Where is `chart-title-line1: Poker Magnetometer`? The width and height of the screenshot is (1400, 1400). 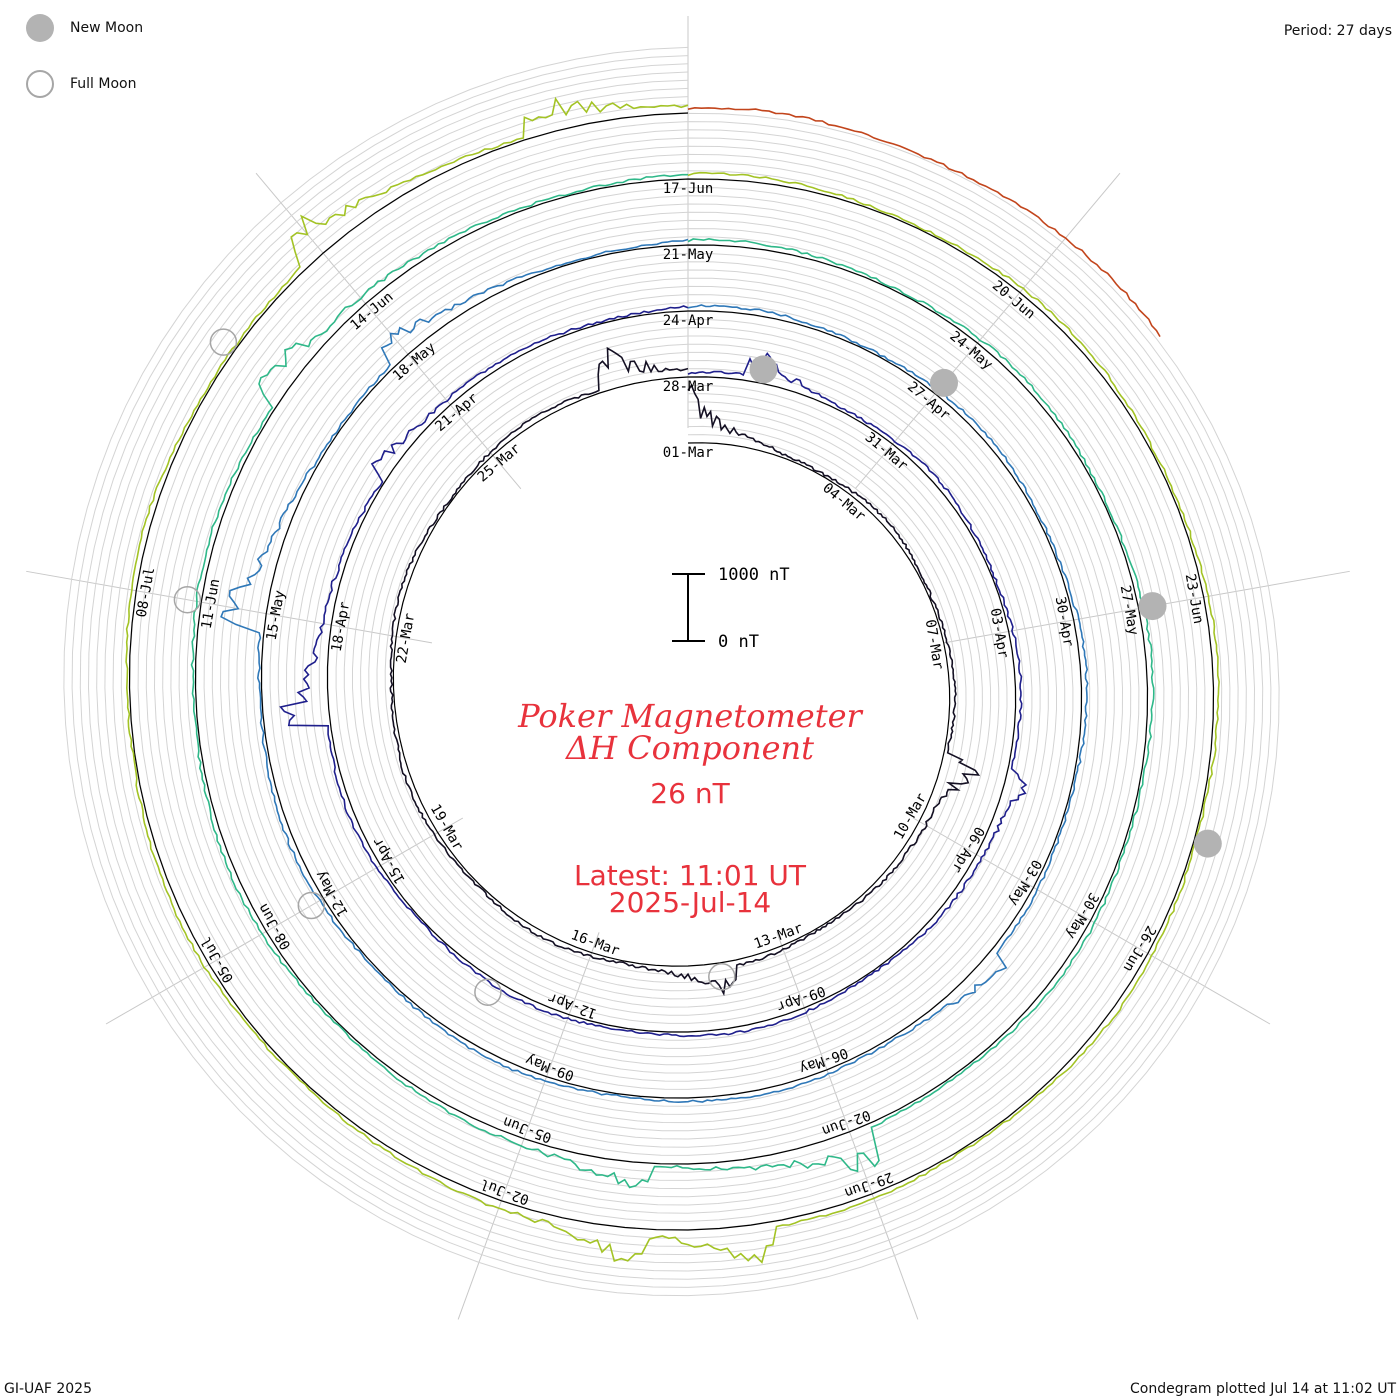 chart-title-line1: Poker Magnetometer is located at coordinates (690, 716).